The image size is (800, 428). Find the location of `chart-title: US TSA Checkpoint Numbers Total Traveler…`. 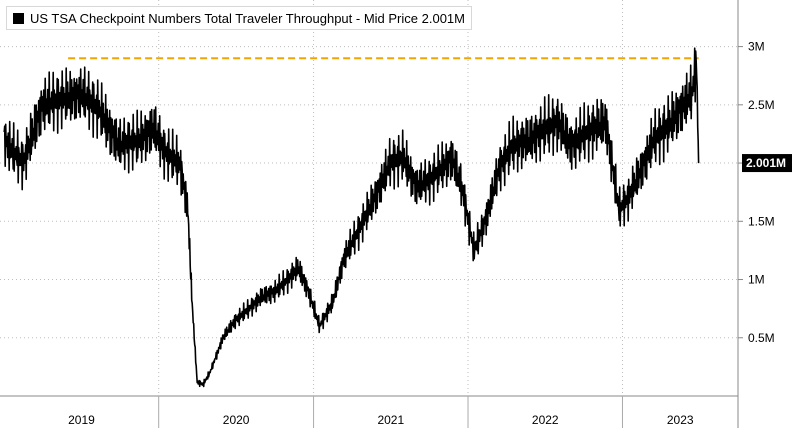

chart-title: US TSA Checkpoint Numbers Total Traveler… is located at coordinates (247, 18).